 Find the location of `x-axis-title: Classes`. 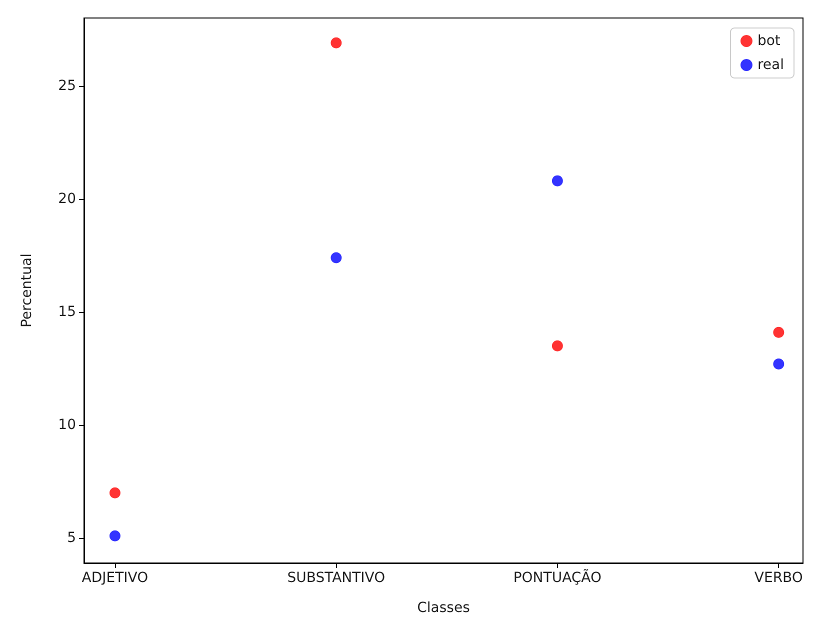

x-axis-title: Classes is located at coordinates (443, 608).